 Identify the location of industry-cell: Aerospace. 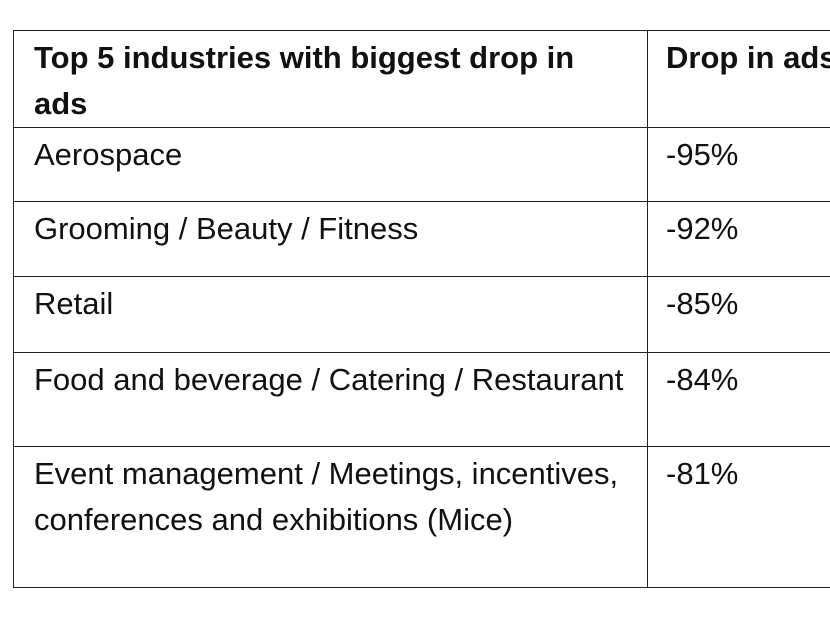
(330, 164).